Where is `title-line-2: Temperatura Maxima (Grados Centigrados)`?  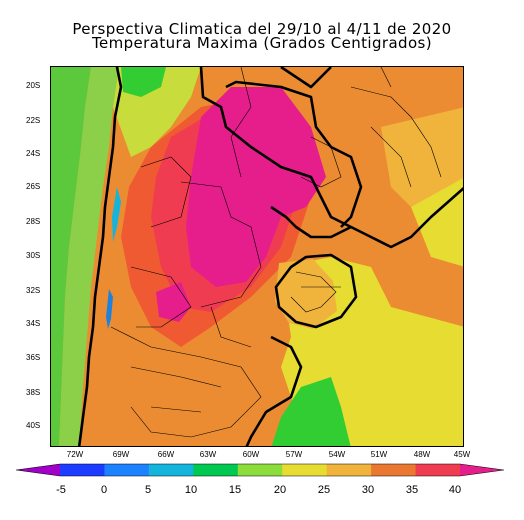
title-line-2: Temperatura Maxima (Grados Centigrados) is located at coordinates (262, 43).